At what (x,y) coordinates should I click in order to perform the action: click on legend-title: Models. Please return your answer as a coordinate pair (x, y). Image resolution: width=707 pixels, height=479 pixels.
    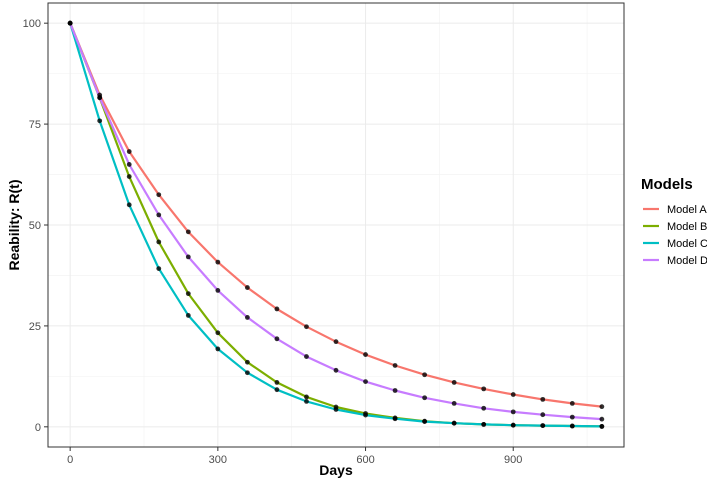
    Looking at the image, I should click on (667, 184).